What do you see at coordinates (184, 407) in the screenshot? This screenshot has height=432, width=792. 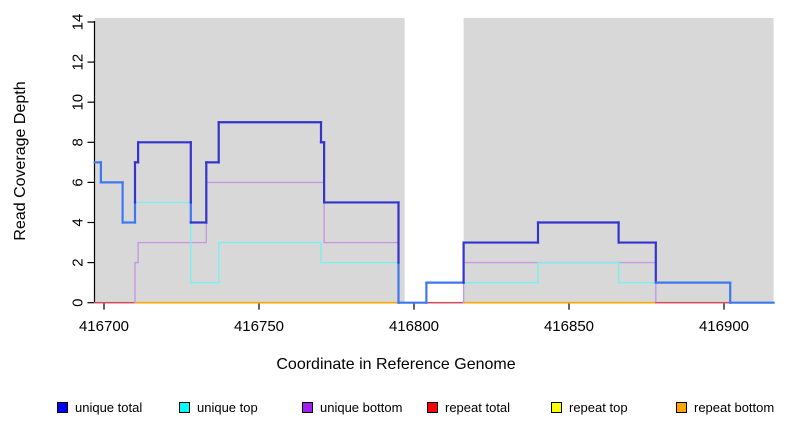 I see `unique-top-swatch-icon` at bounding box center [184, 407].